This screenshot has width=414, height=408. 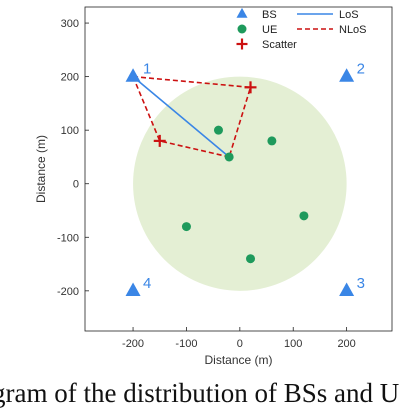 I want to click on legend-nlos-label: NLoS, so click(x=353, y=30).